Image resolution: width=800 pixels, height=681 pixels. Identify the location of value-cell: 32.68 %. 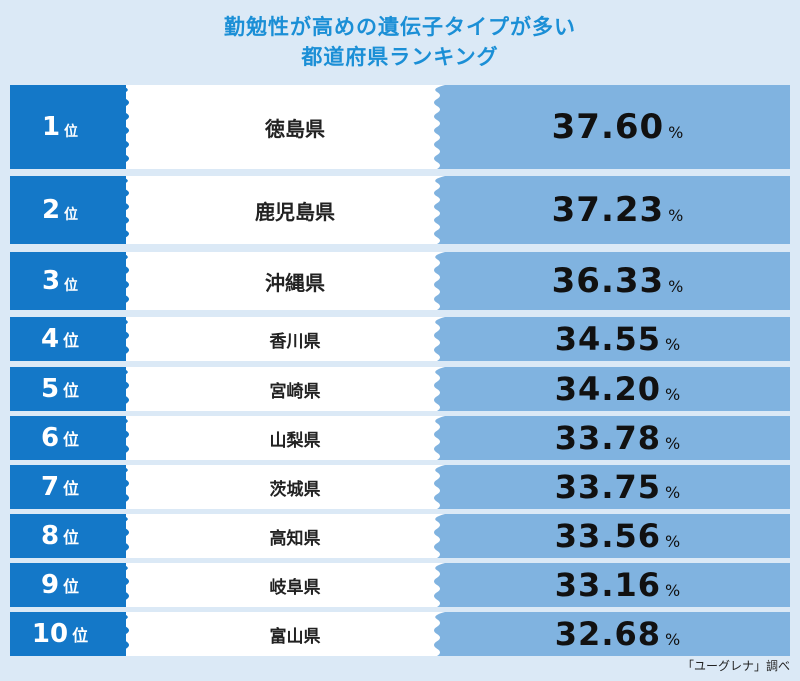
(612, 634).